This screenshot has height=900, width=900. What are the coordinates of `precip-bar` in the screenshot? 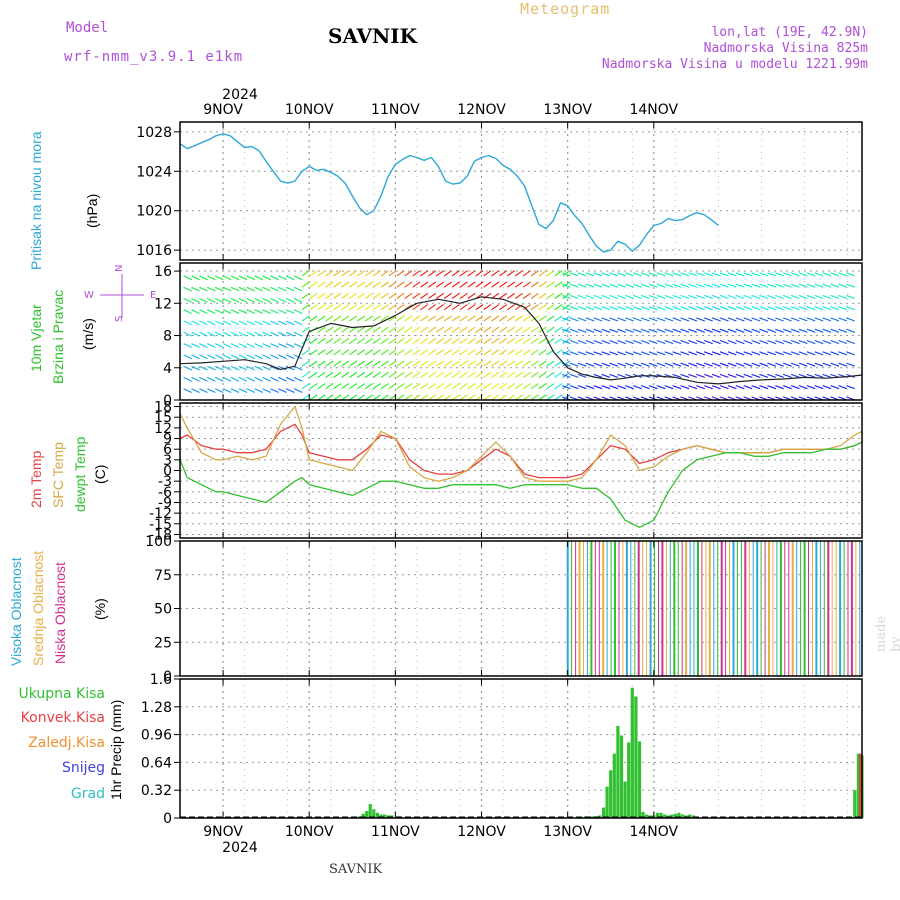 It's located at (675, 815).